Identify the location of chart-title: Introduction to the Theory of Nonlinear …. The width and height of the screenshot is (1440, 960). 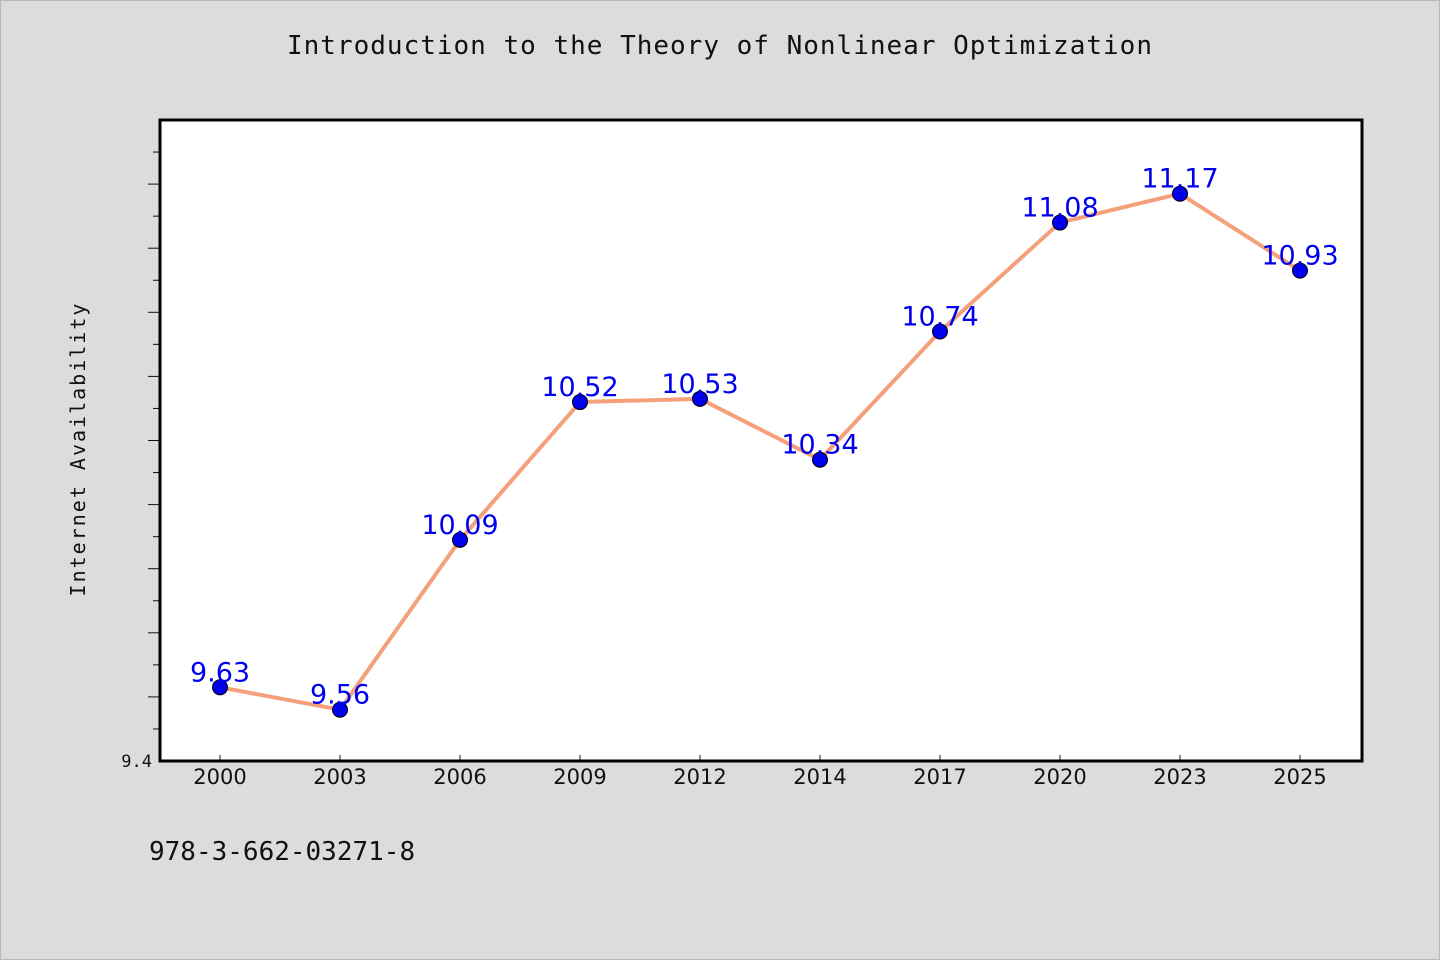
(720, 46).